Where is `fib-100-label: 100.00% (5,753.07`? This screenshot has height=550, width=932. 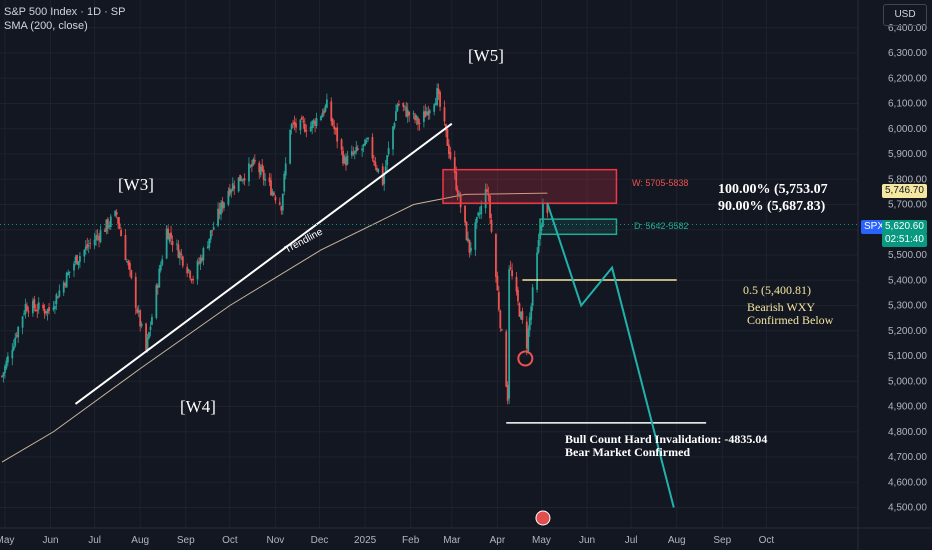
fib-100-label: 100.00% (5,753.07 is located at coordinates (773, 189).